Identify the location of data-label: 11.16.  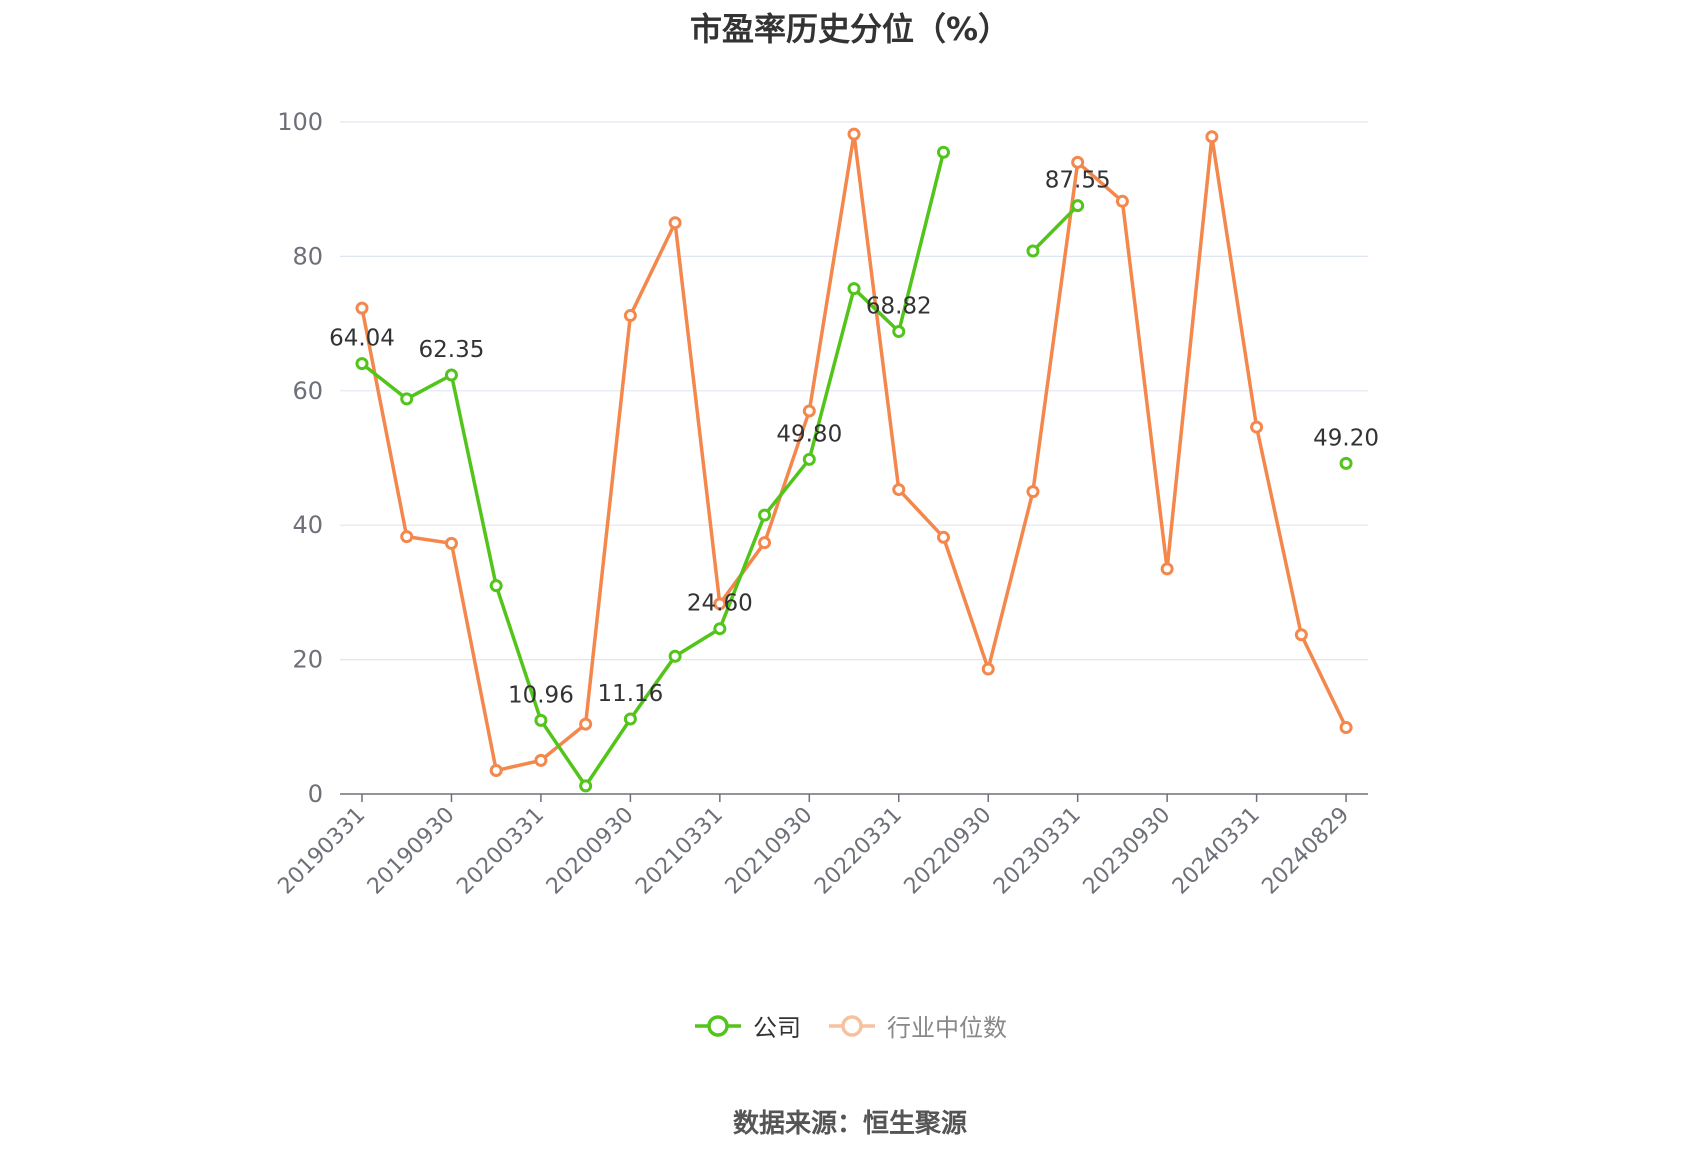
(630, 694).